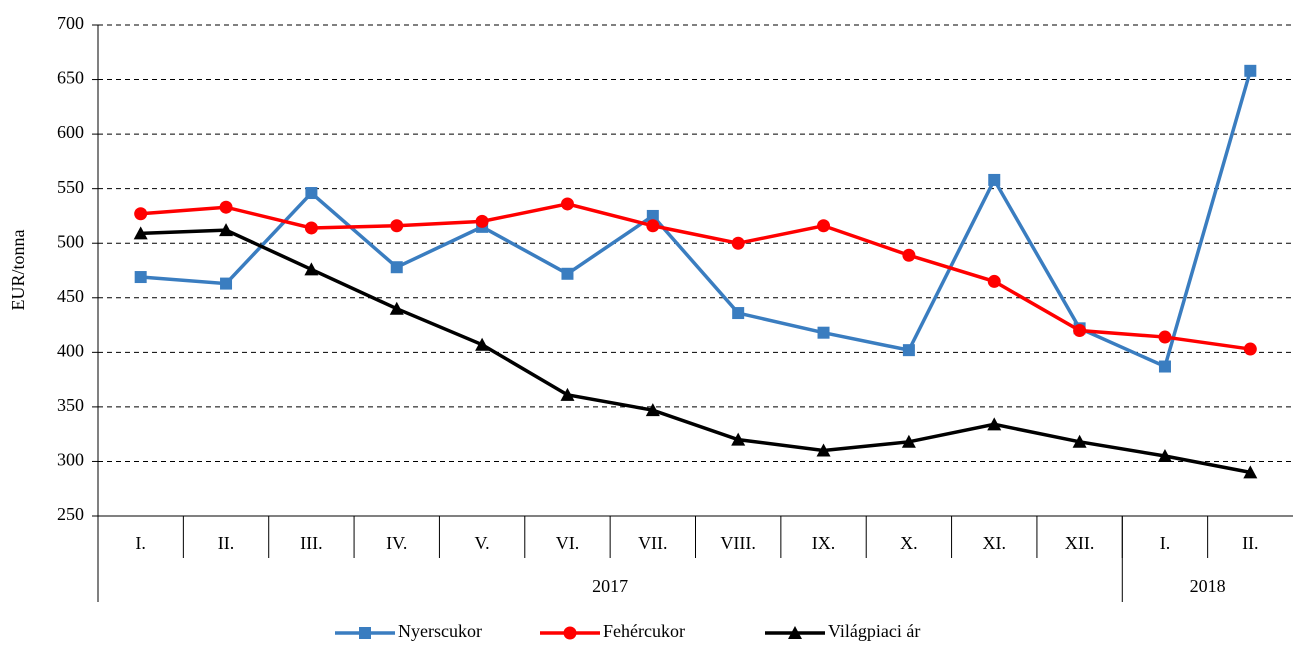  What do you see at coordinates (824, 543) in the screenshot?
I see `x-tick-label: IX.` at bounding box center [824, 543].